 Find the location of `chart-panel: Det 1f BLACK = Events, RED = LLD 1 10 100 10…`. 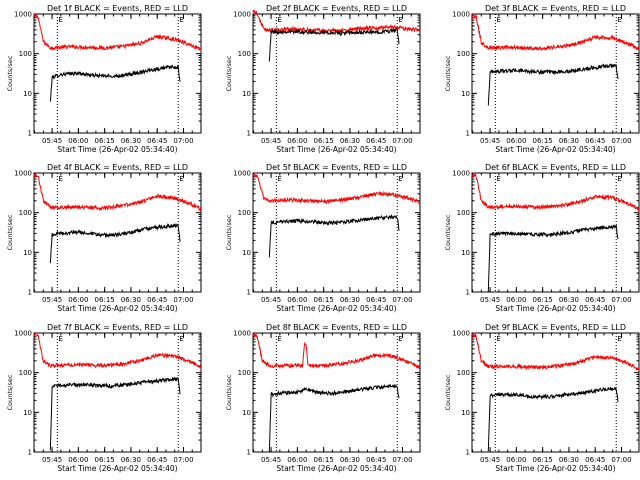

chart-panel: Det 1f BLACK = Events, RED = LLD 1 10 100 10… is located at coordinates (104, 79).